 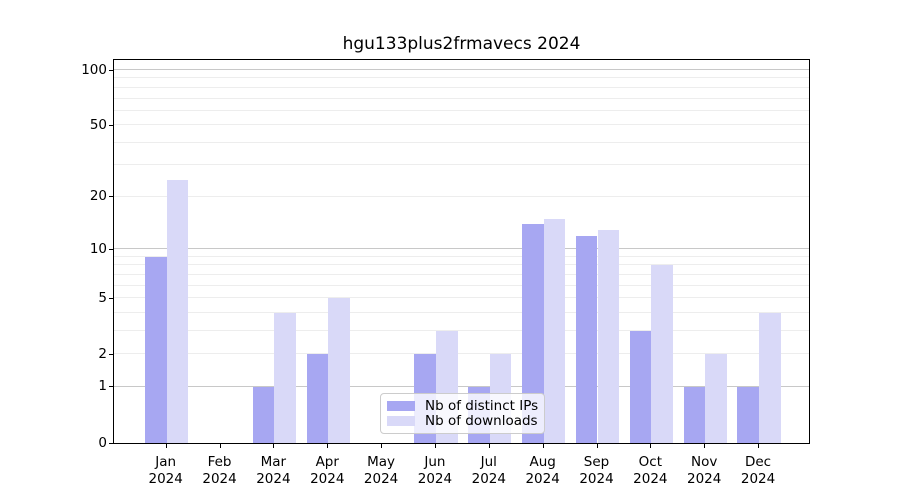 I want to click on bar-downloads-mar, so click(x=285, y=377).